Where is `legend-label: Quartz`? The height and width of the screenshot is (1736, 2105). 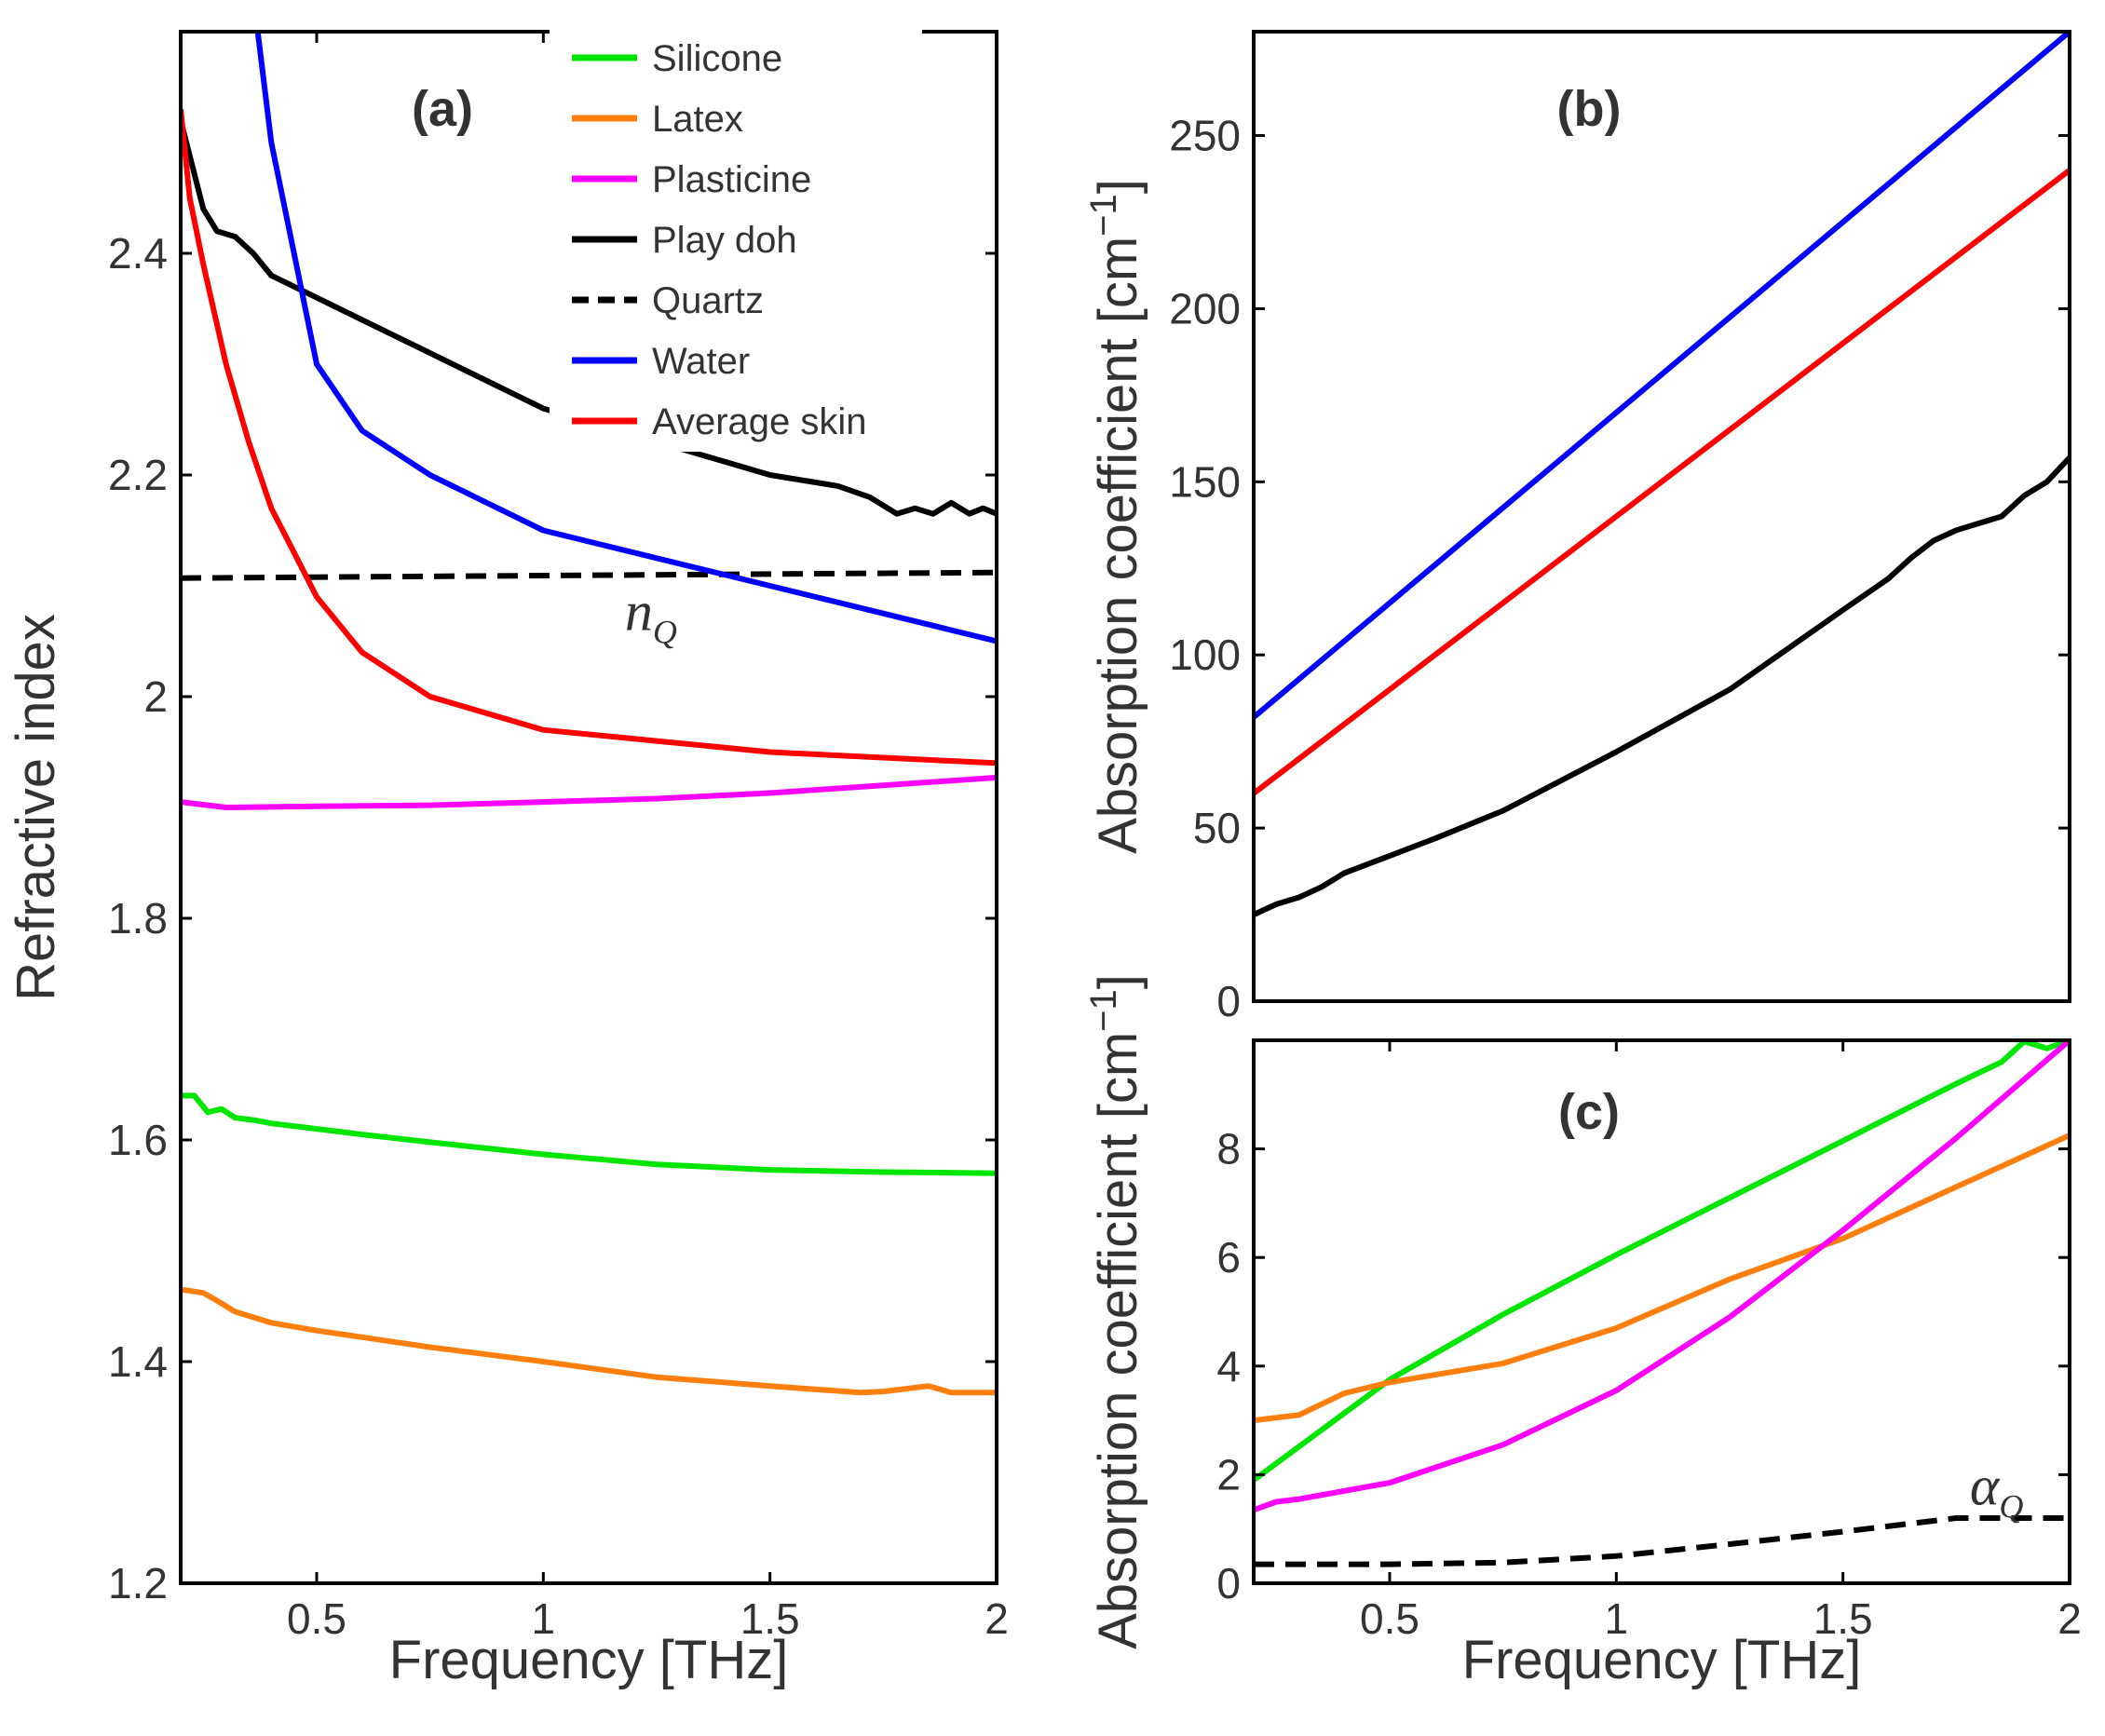 legend-label: Quartz is located at coordinates (708, 300).